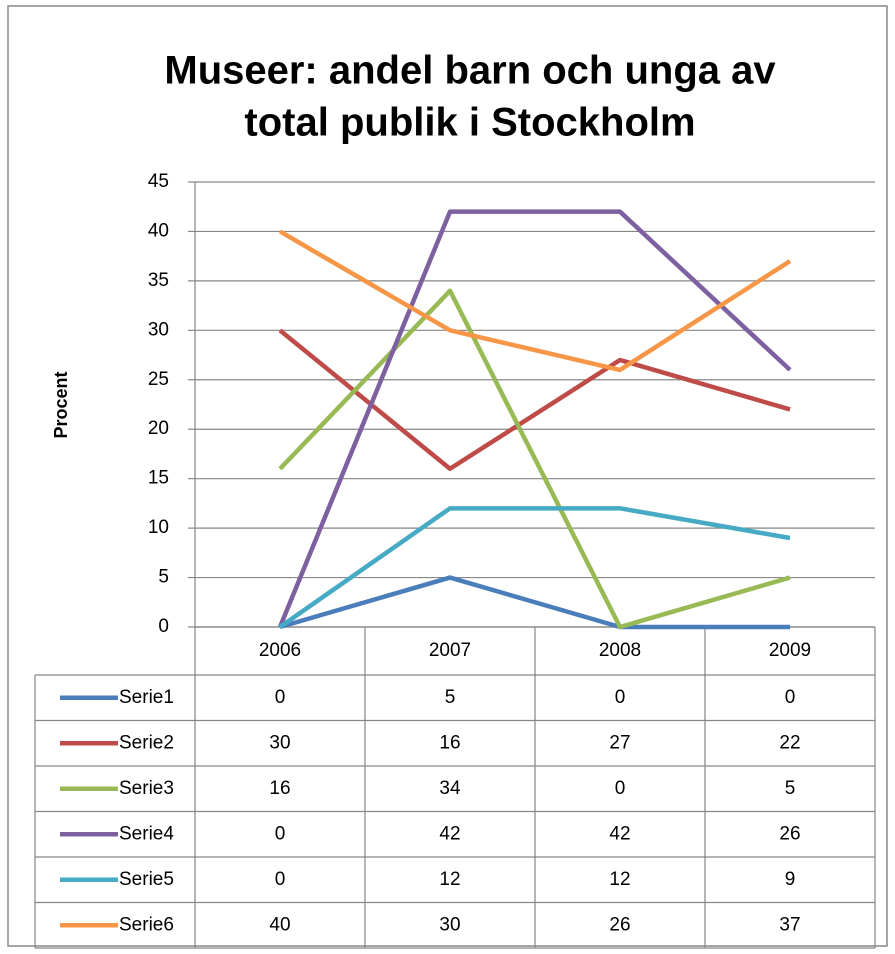 The image size is (895, 954). Describe the element at coordinates (789, 742) in the screenshot. I see `table-value: 22` at that location.